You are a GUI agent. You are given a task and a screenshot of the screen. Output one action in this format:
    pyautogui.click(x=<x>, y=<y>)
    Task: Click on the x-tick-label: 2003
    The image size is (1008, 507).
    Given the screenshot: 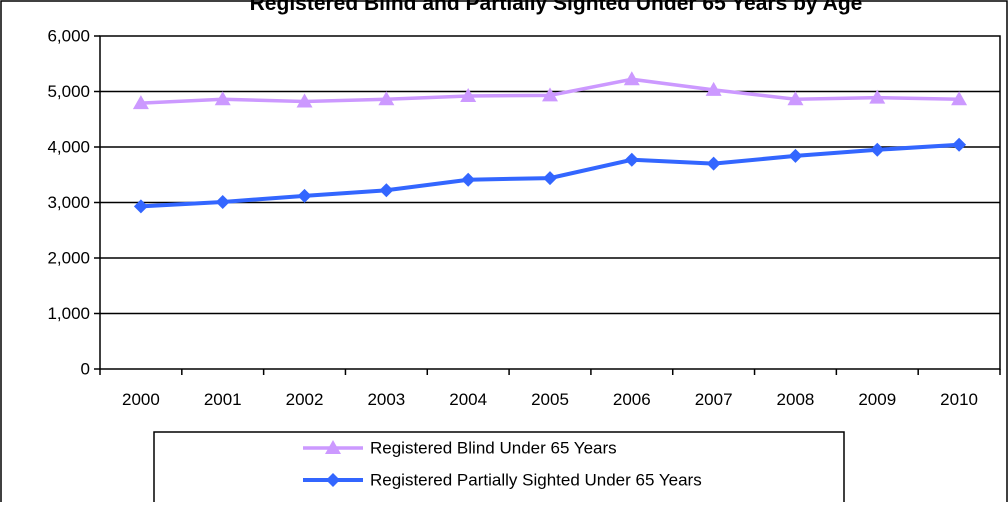 What is the action you would take?
    pyautogui.click(x=386, y=399)
    